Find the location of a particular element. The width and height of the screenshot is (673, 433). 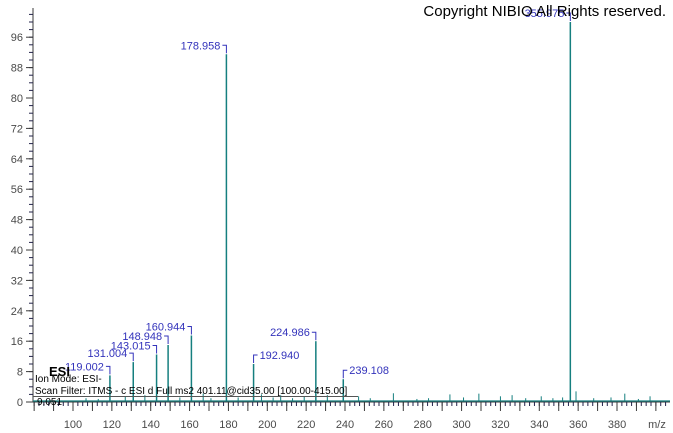

svg-text: 56 is located at coordinates (17, 190).